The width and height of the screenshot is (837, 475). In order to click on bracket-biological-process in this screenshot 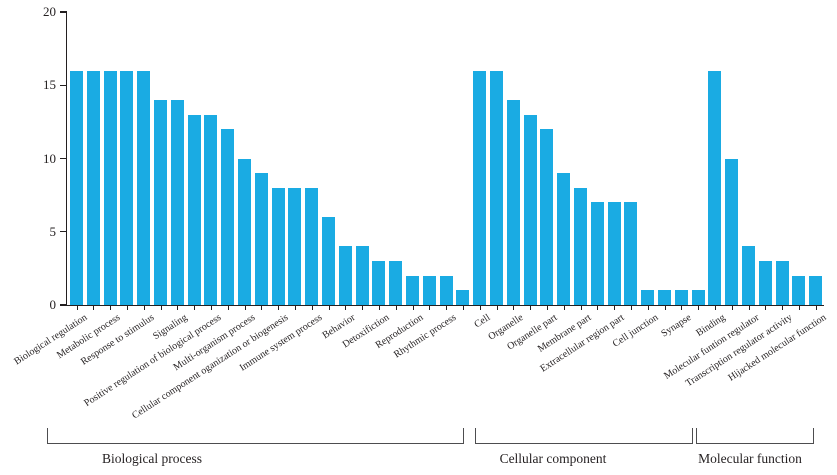, I will do `click(255, 436)`.